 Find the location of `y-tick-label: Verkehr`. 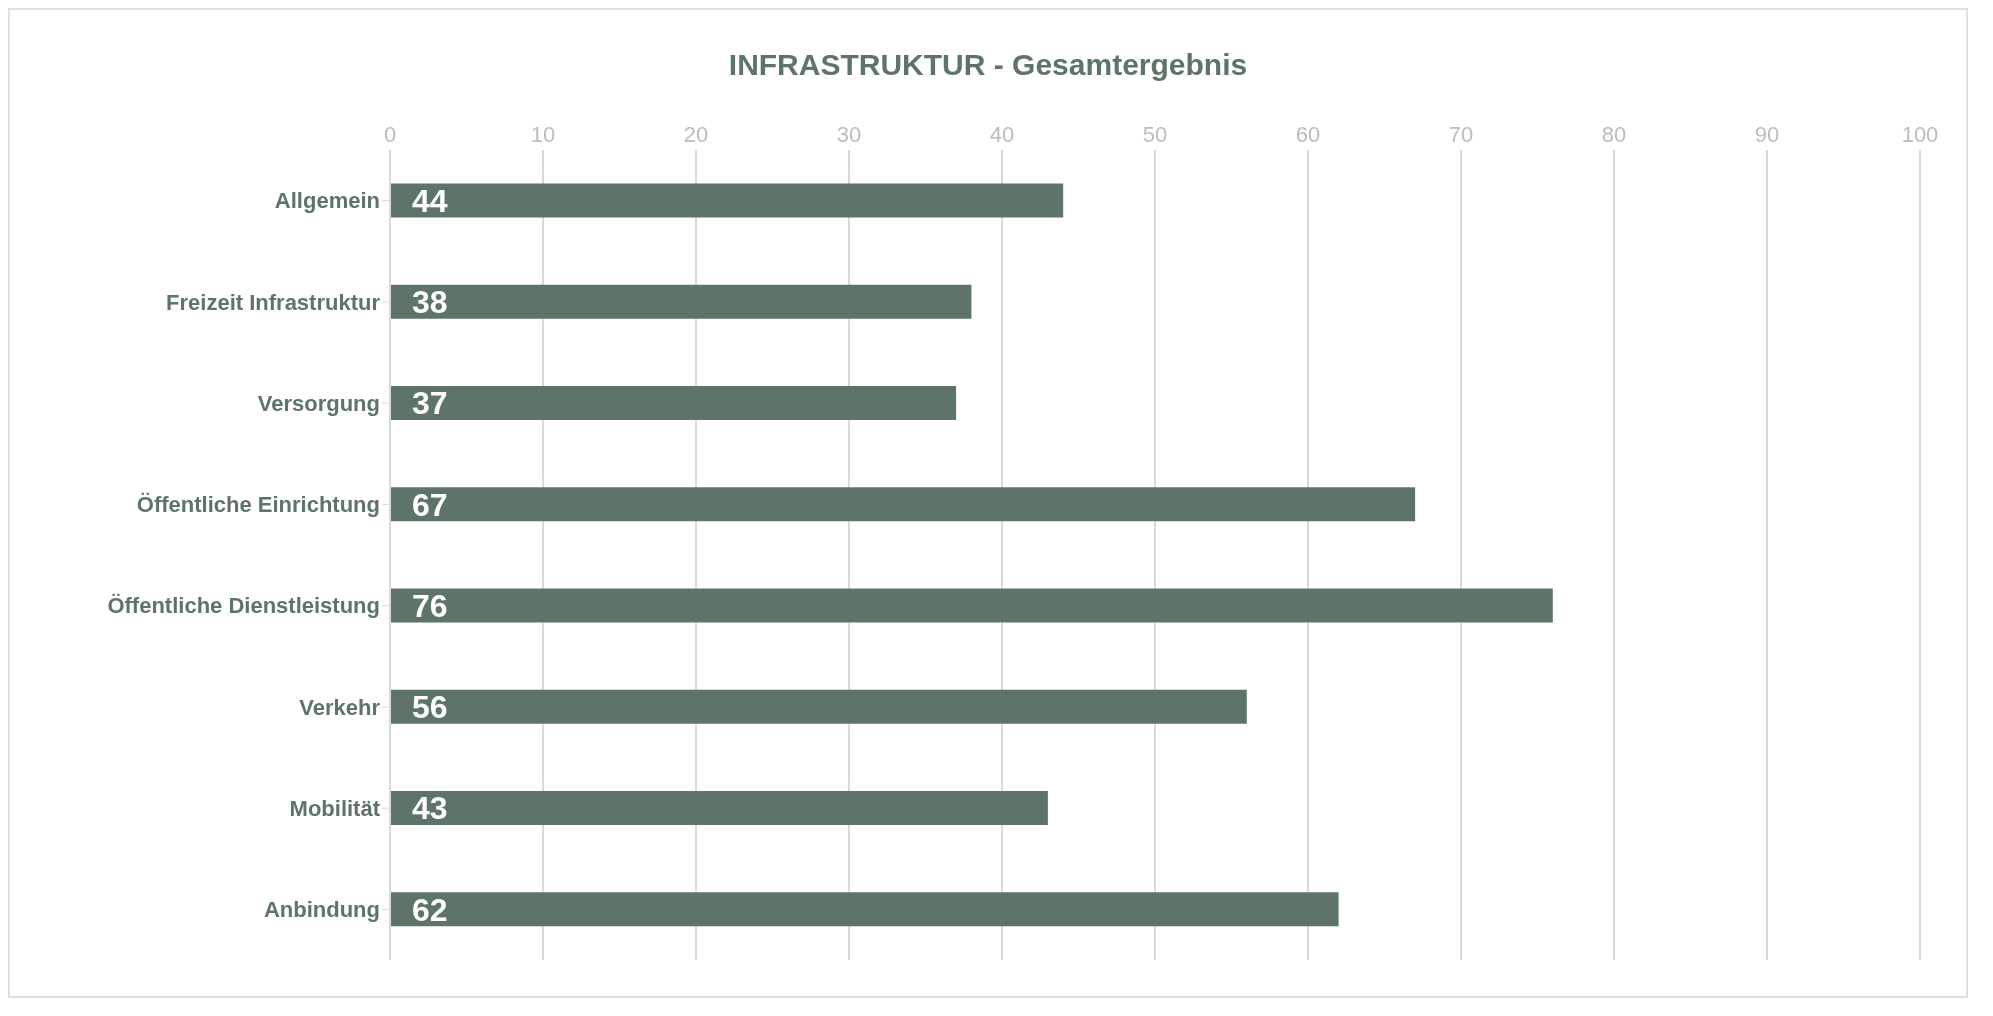

y-tick-label: Verkehr is located at coordinates (340, 707).